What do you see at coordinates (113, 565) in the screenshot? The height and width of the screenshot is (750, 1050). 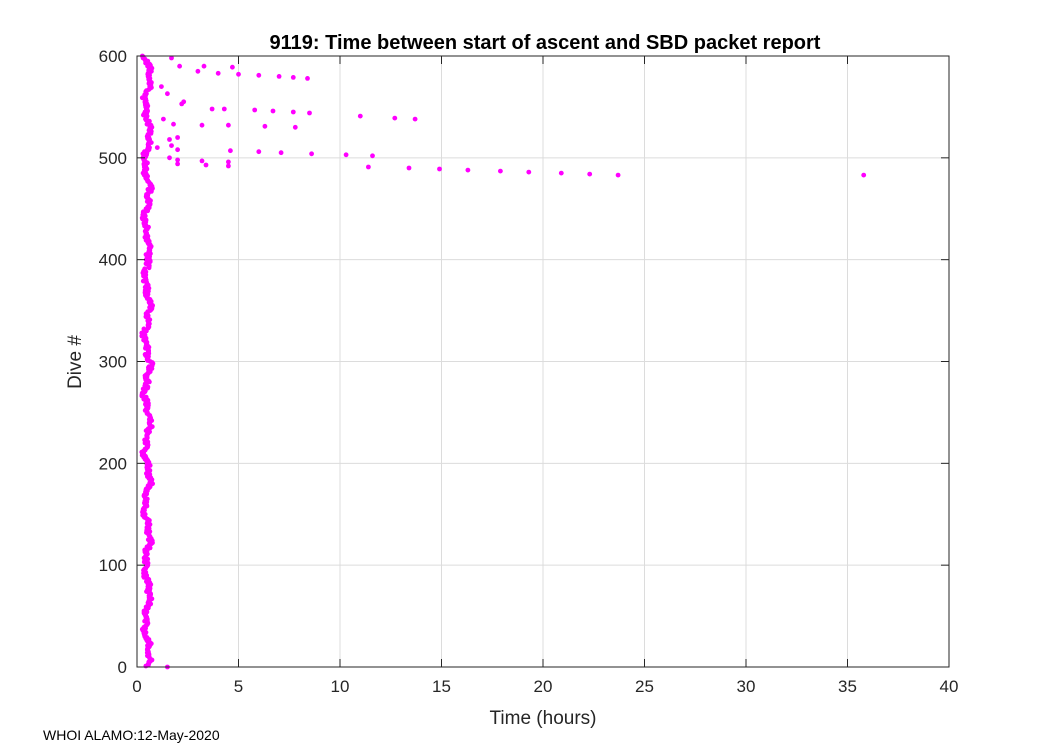 I see `y-tick-label: 100` at bounding box center [113, 565].